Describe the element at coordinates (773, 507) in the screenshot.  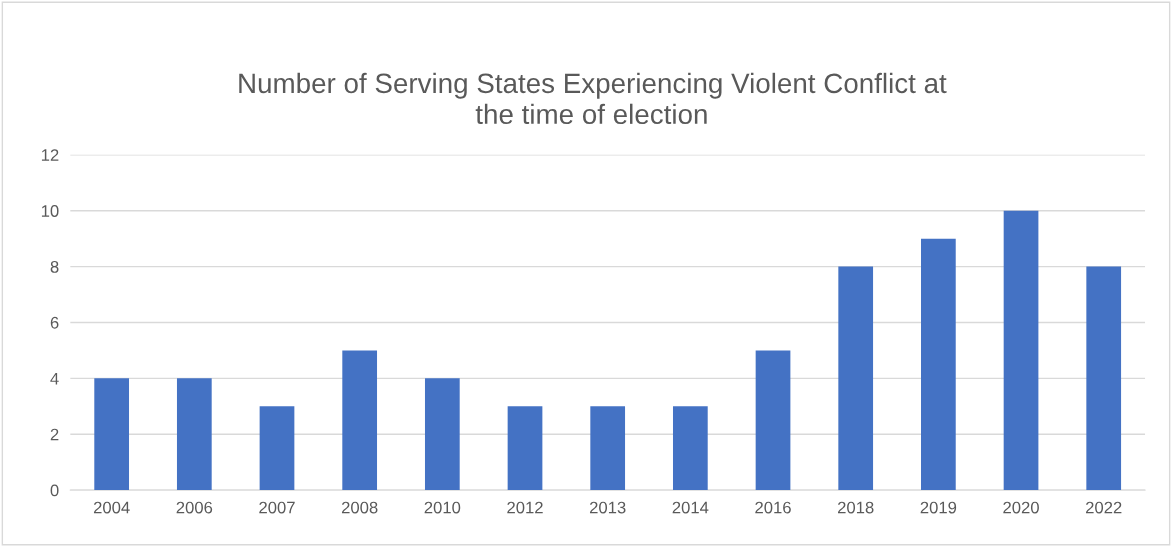
I see `x-tick-label: 2016` at that location.